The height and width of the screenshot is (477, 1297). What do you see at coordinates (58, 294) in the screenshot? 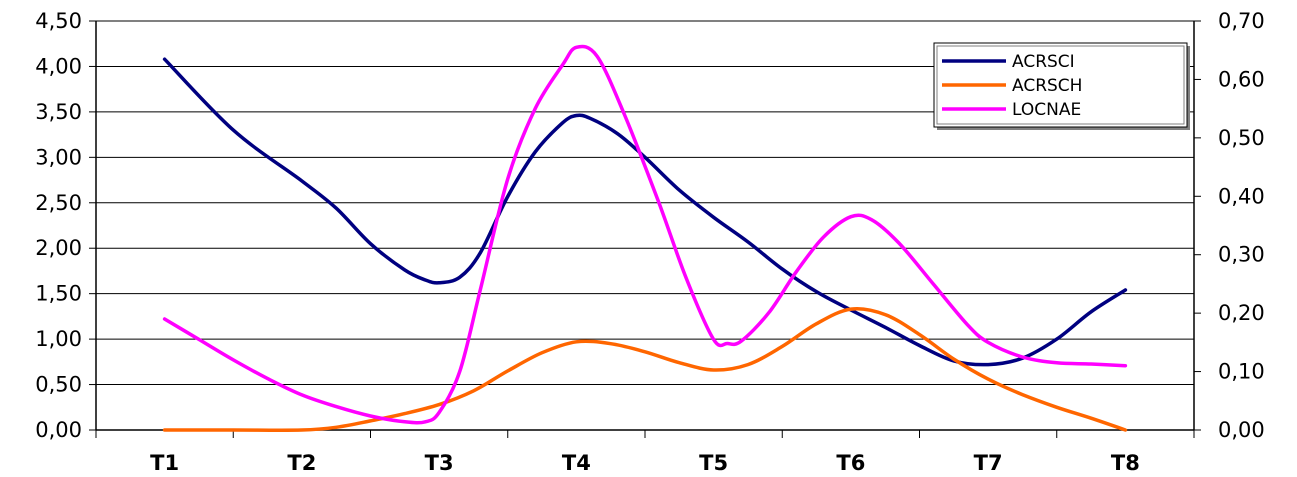
I see `left-tick-label: 1,50` at bounding box center [58, 294].